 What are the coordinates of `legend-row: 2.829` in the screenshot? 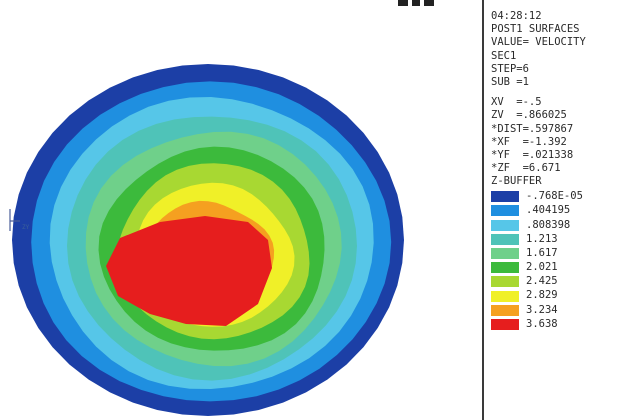 It's located at (556, 296).